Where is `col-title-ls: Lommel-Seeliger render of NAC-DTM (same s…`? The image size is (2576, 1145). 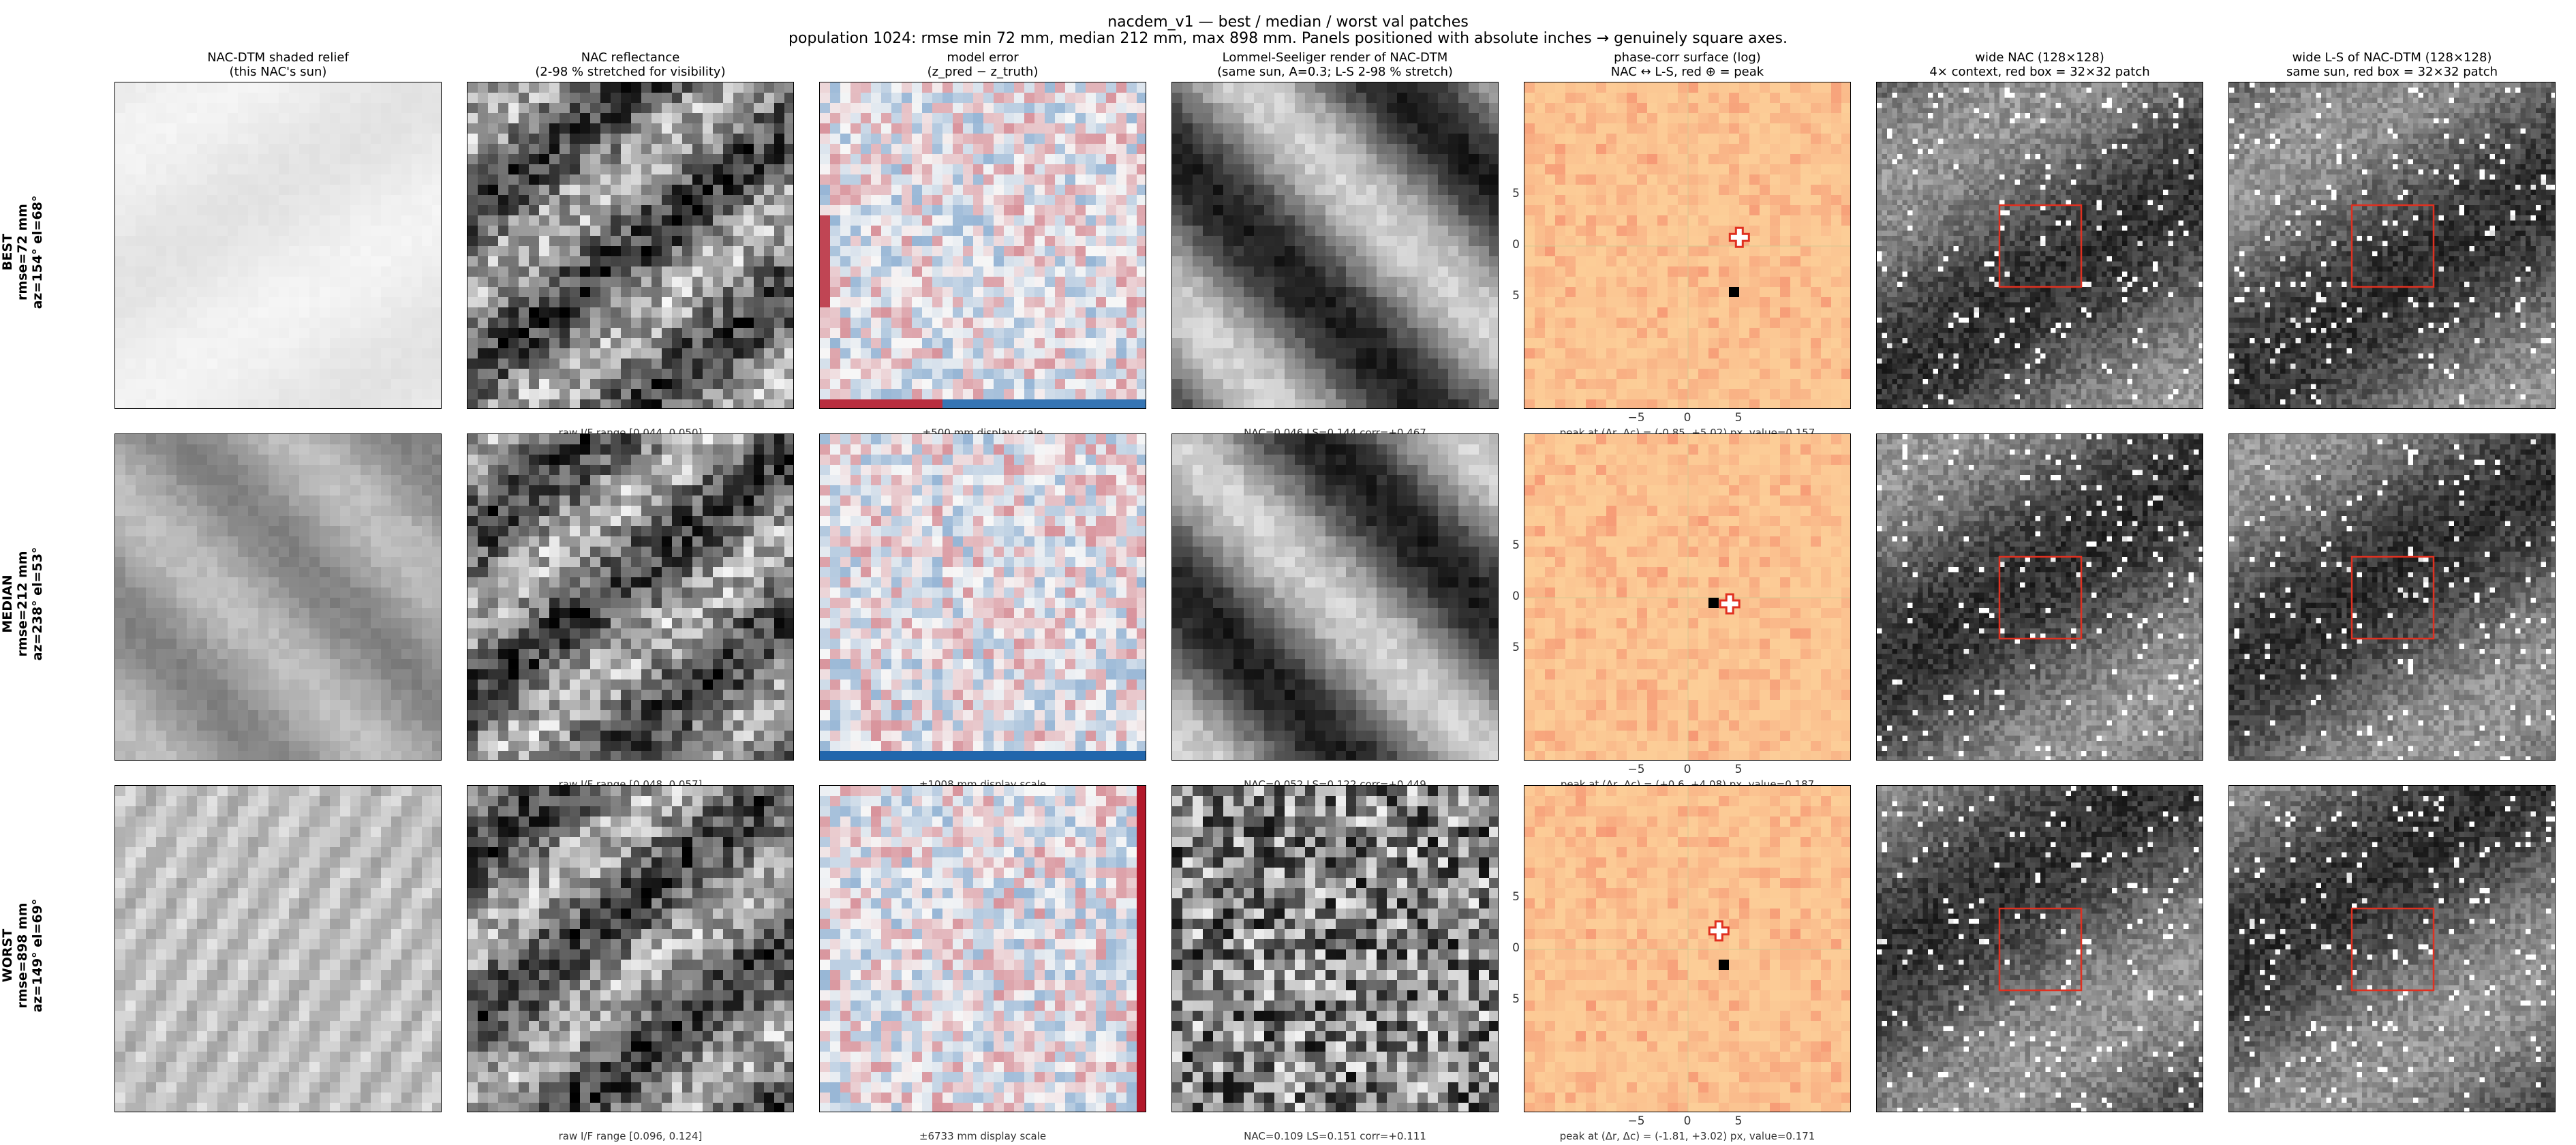 col-title-ls: Lommel-Seeliger render of NAC-DTM (same s… is located at coordinates (1335, 64).